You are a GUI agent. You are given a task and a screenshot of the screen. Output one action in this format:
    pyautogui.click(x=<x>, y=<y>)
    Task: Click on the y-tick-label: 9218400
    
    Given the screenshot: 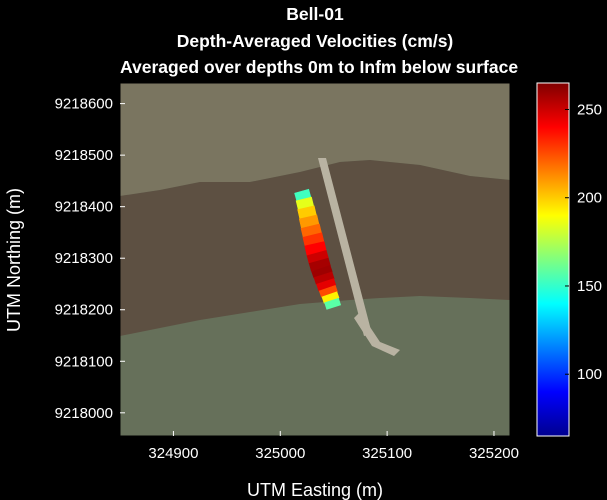 What is the action you would take?
    pyautogui.click(x=84, y=207)
    